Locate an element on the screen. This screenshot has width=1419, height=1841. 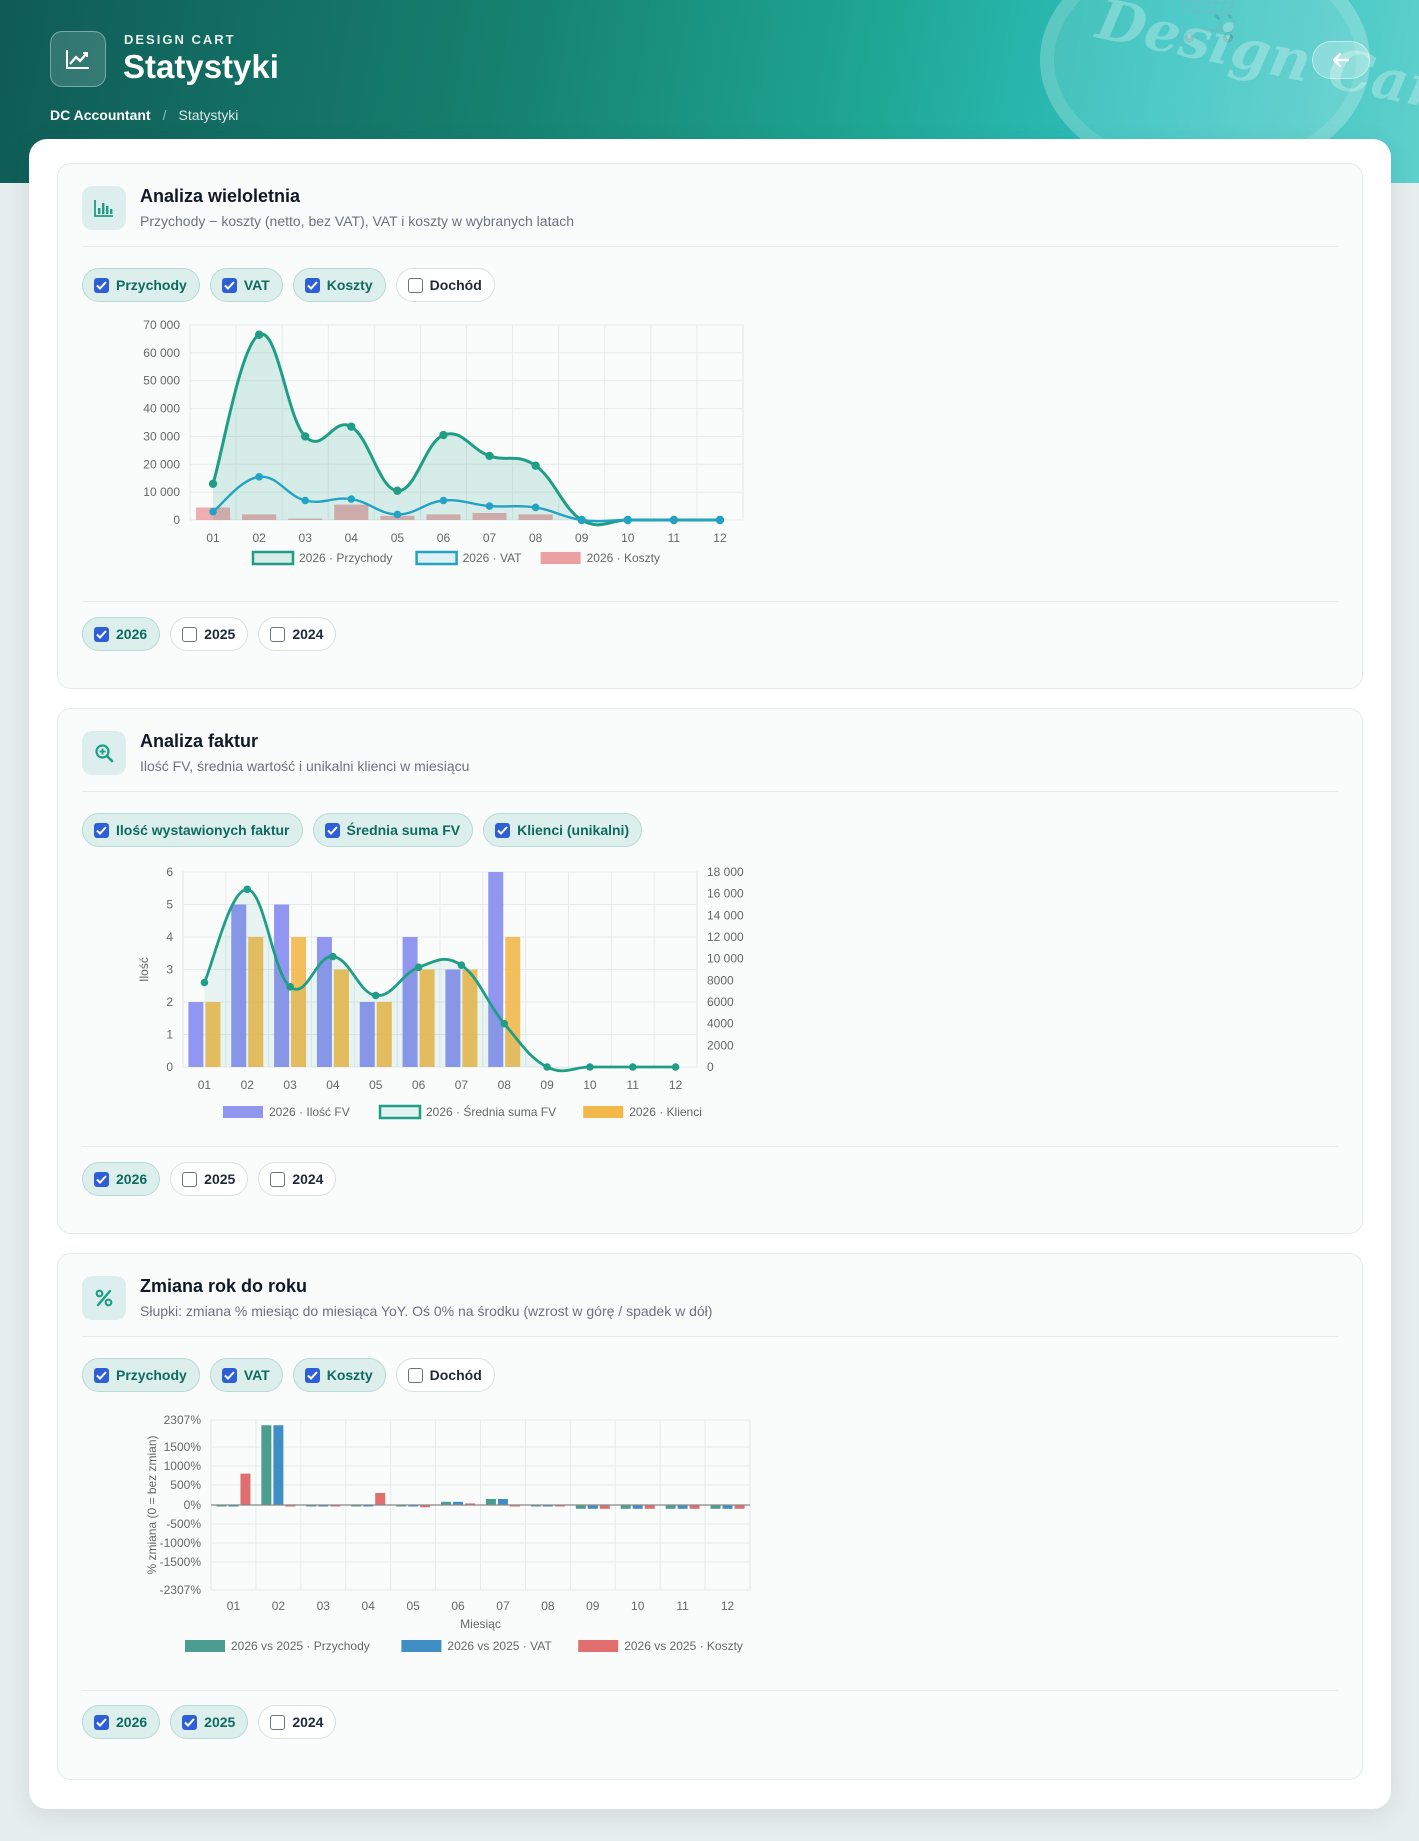
back-button is located at coordinates (1341, 60).